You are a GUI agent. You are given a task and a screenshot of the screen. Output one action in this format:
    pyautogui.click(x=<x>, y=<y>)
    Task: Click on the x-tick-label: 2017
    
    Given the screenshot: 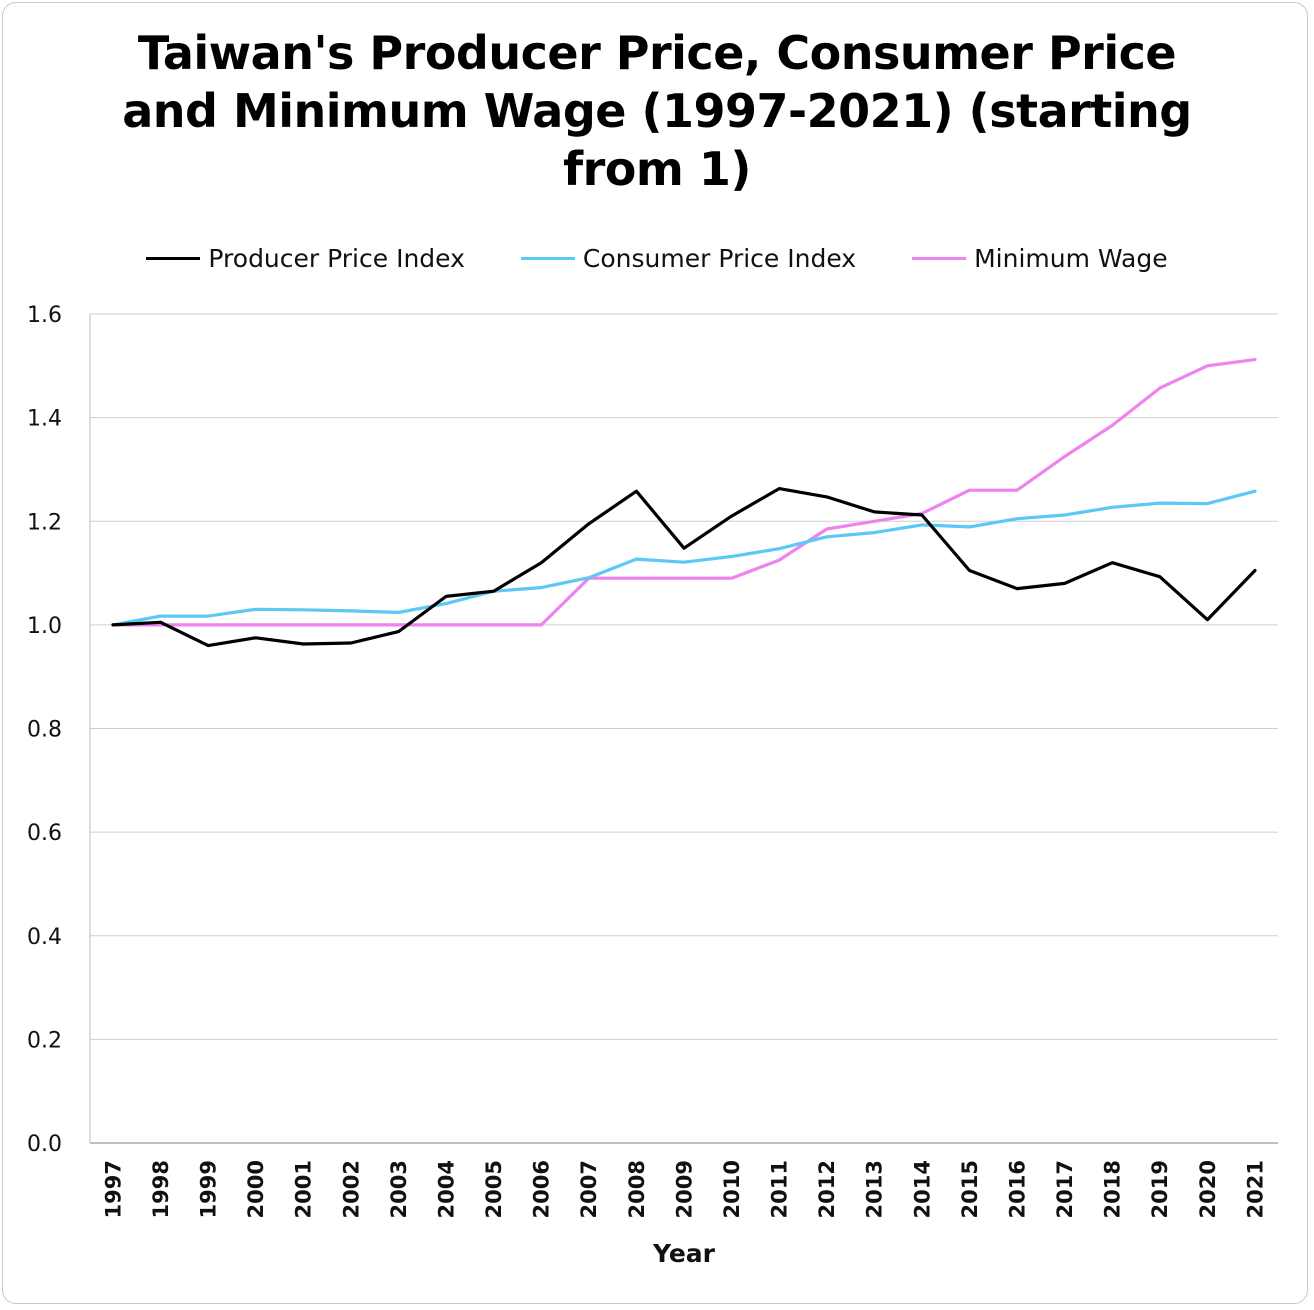 What is the action you would take?
    pyautogui.click(x=1065, y=1189)
    